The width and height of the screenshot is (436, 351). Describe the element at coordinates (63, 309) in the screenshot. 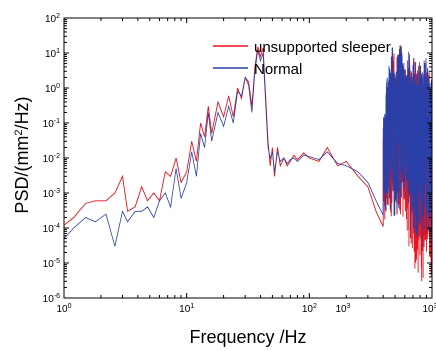

I see `x-tick-label: 10⁰` at that location.